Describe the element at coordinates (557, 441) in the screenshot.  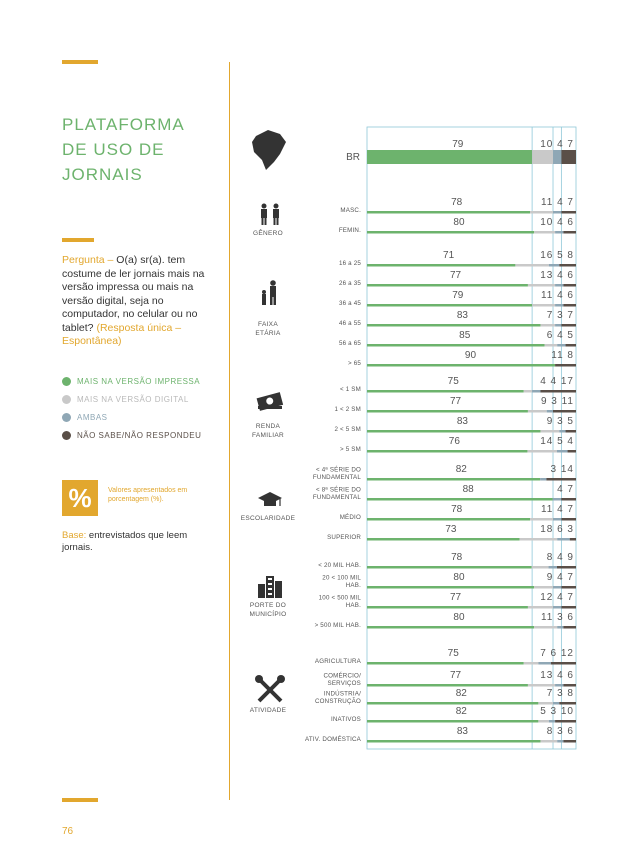
I see `value-label: 14 5 4` at that location.